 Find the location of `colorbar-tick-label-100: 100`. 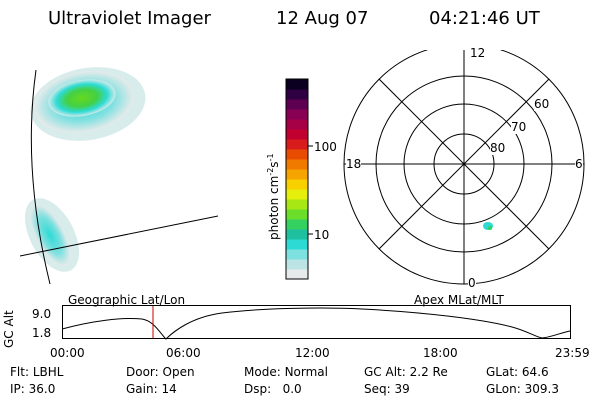

colorbar-tick-label-100: 100 is located at coordinates (325, 147).